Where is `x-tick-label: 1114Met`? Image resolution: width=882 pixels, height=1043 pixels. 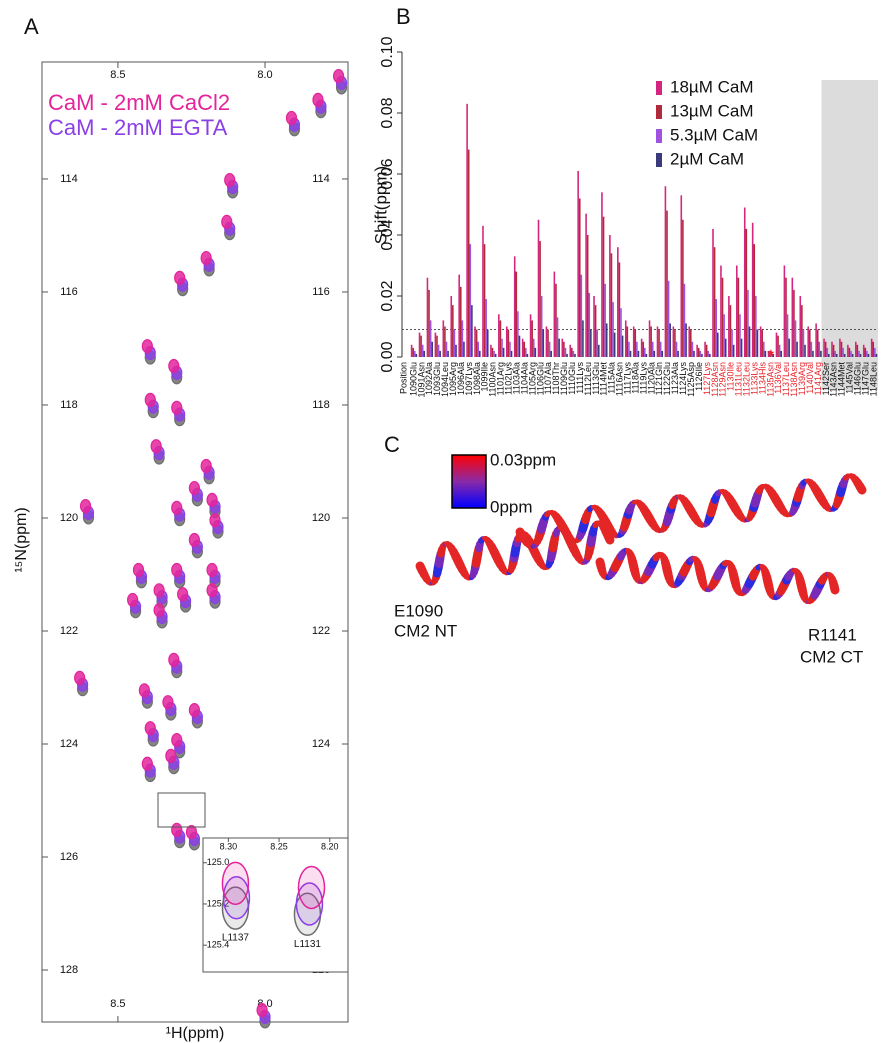
x-tick-label: 1114Met is located at coordinates (604, 379).